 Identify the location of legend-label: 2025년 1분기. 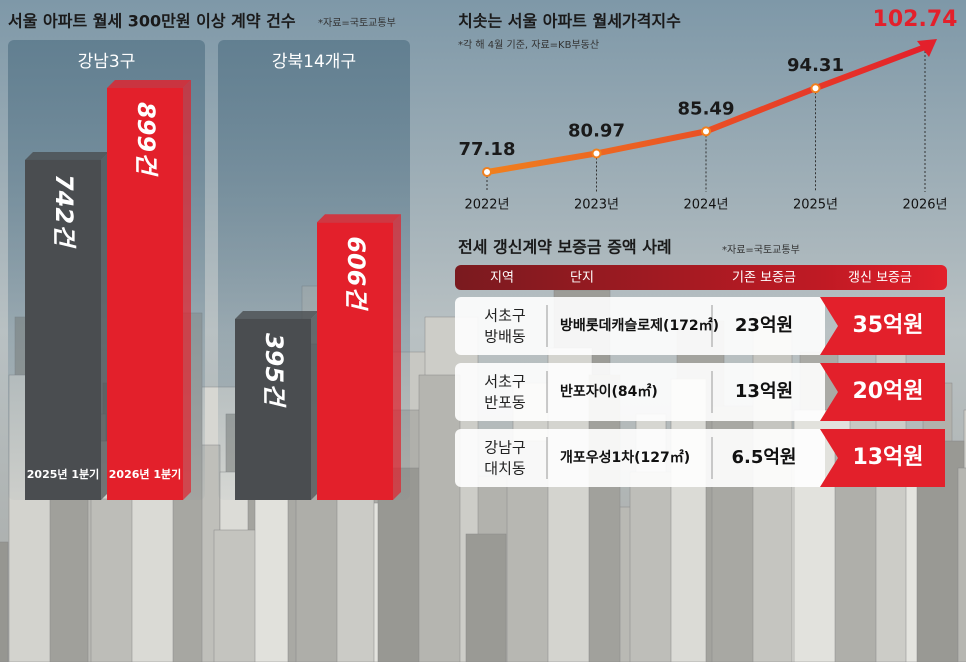
(63, 474).